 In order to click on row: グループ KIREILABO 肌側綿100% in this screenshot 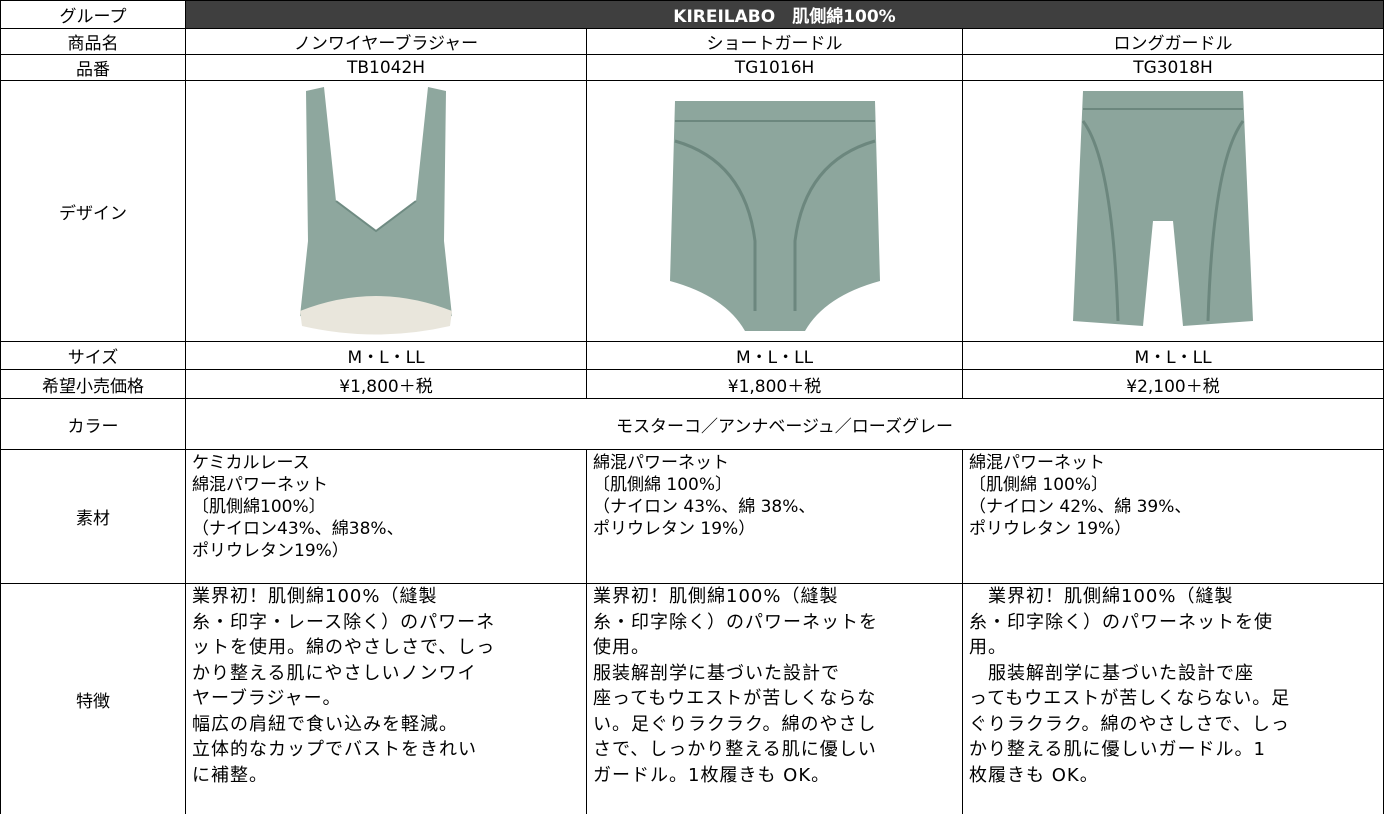, I will do `click(692, 14)`.